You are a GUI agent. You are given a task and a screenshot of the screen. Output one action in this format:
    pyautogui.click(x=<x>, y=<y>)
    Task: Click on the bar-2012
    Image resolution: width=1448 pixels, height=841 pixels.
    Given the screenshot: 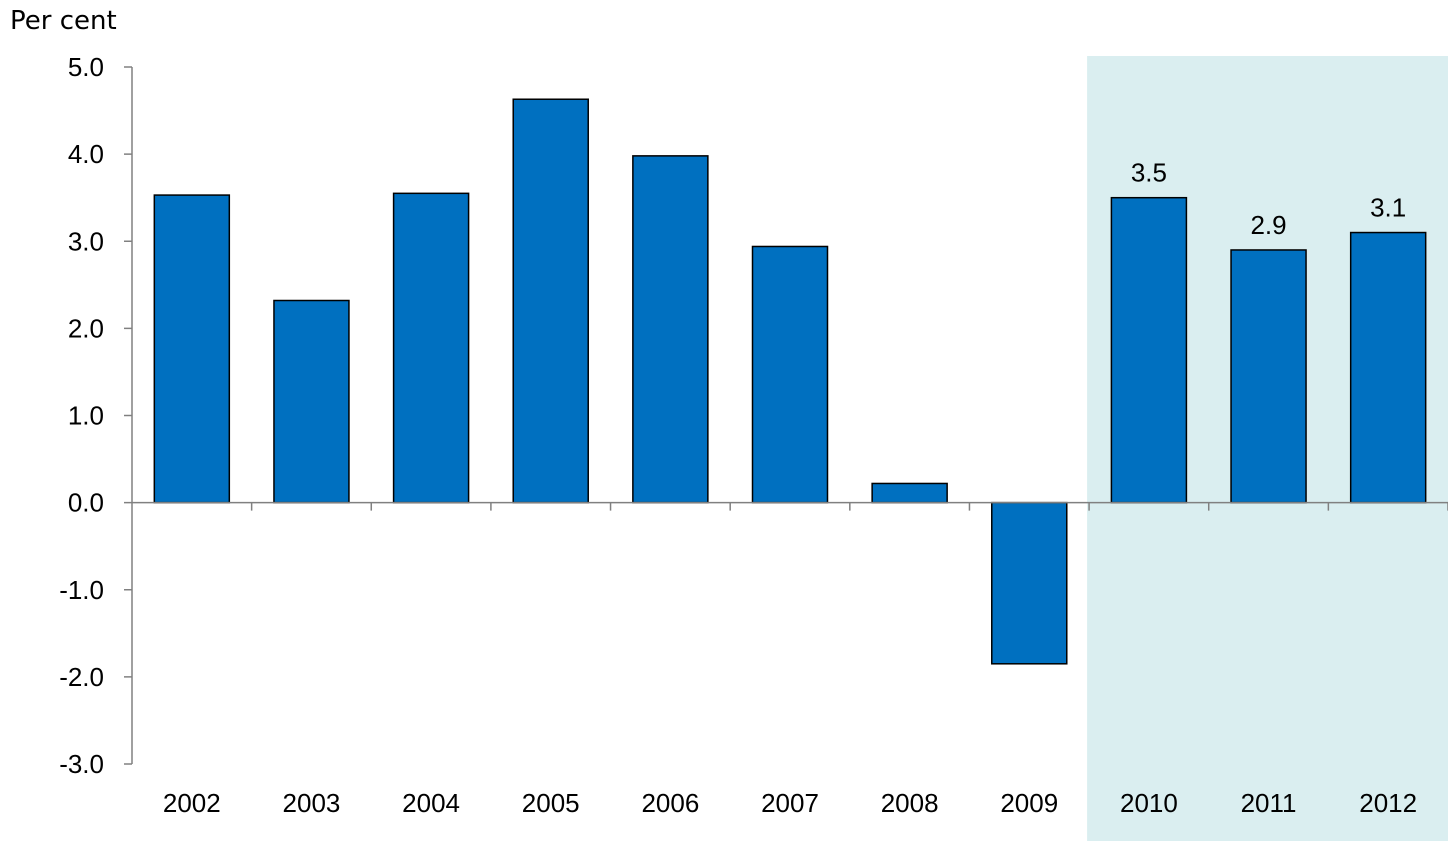 What is the action you would take?
    pyautogui.click(x=1388, y=367)
    